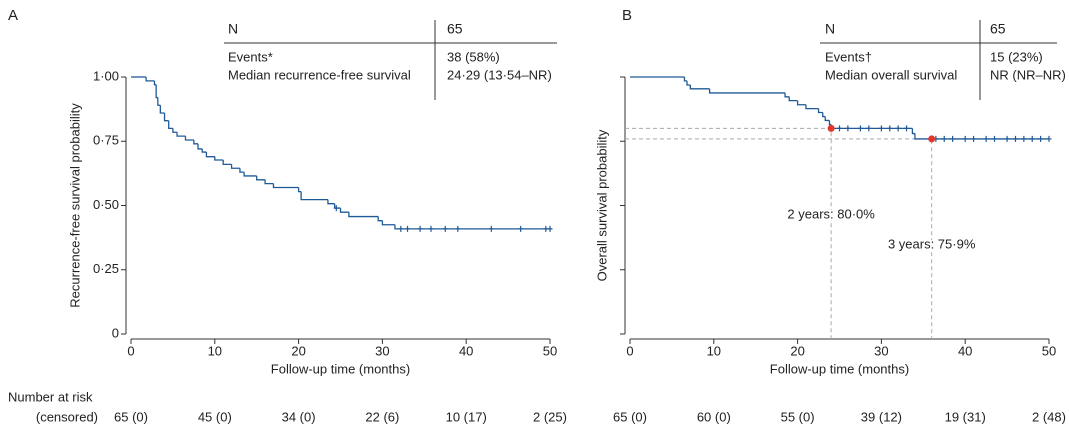  What do you see at coordinates (115, 332) in the screenshot?
I see `y-tick-label: 0` at bounding box center [115, 332].